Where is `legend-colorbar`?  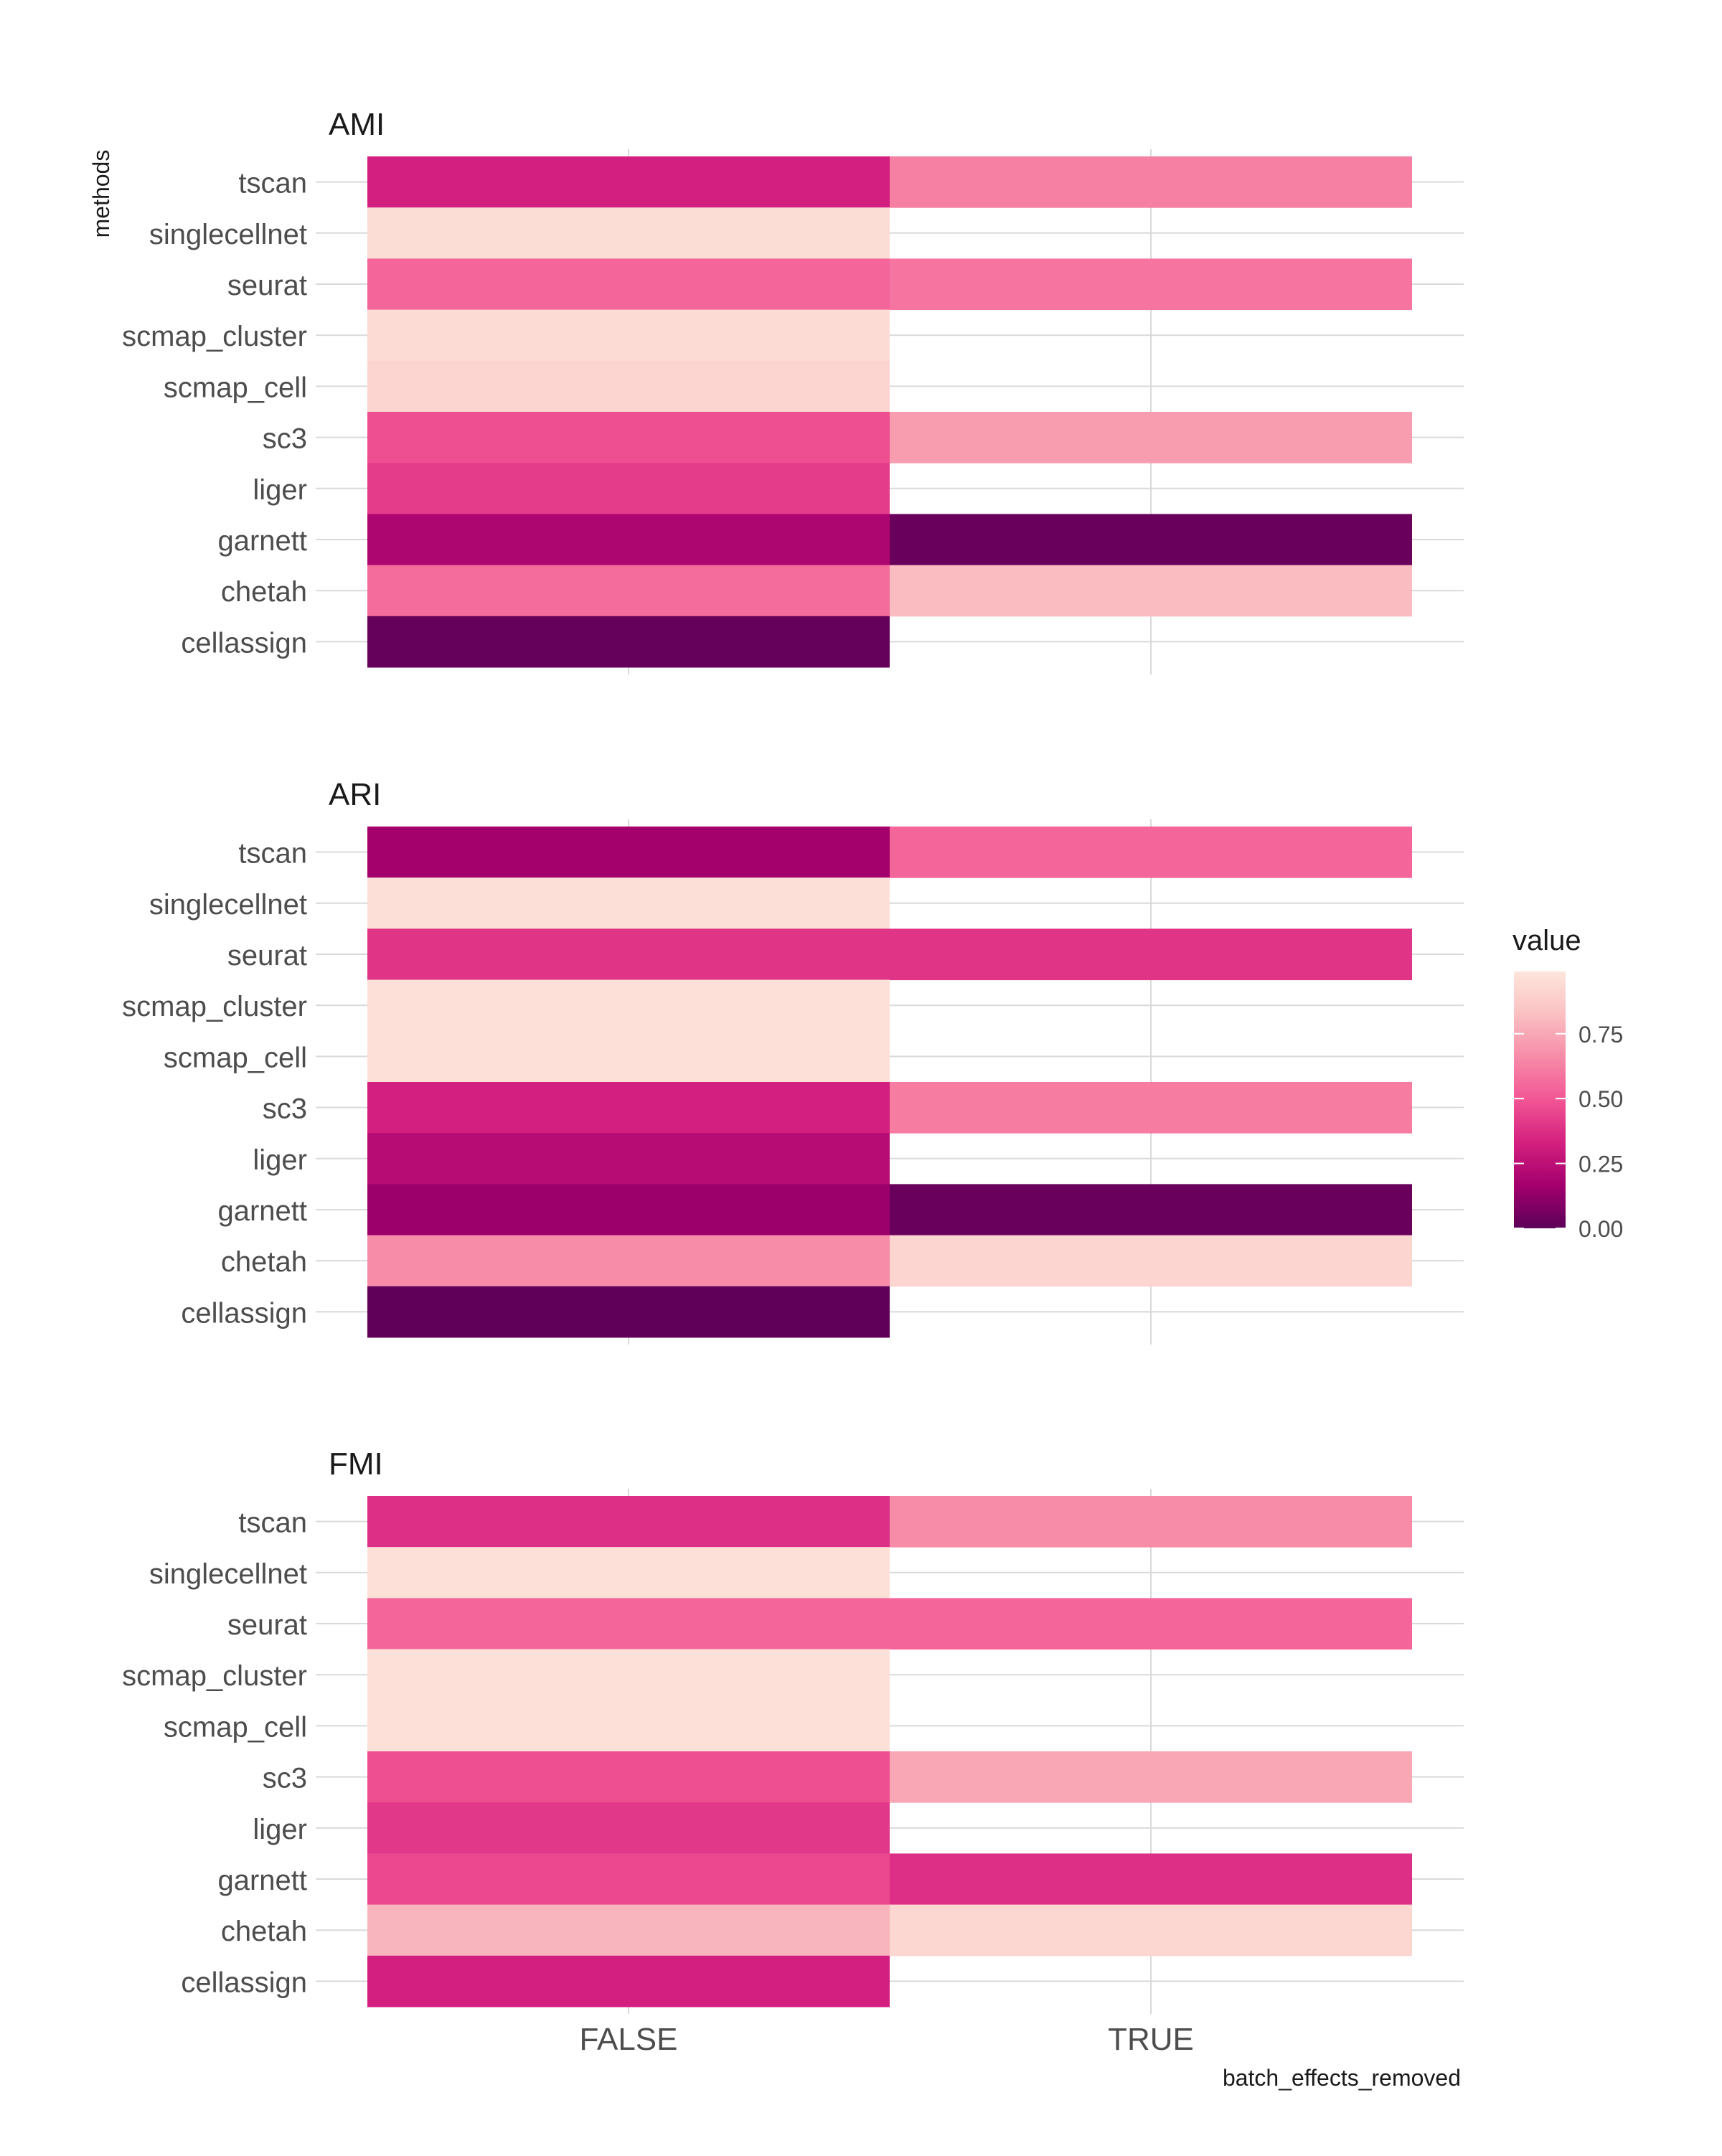 legend-colorbar is located at coordinates (1540, 1099).